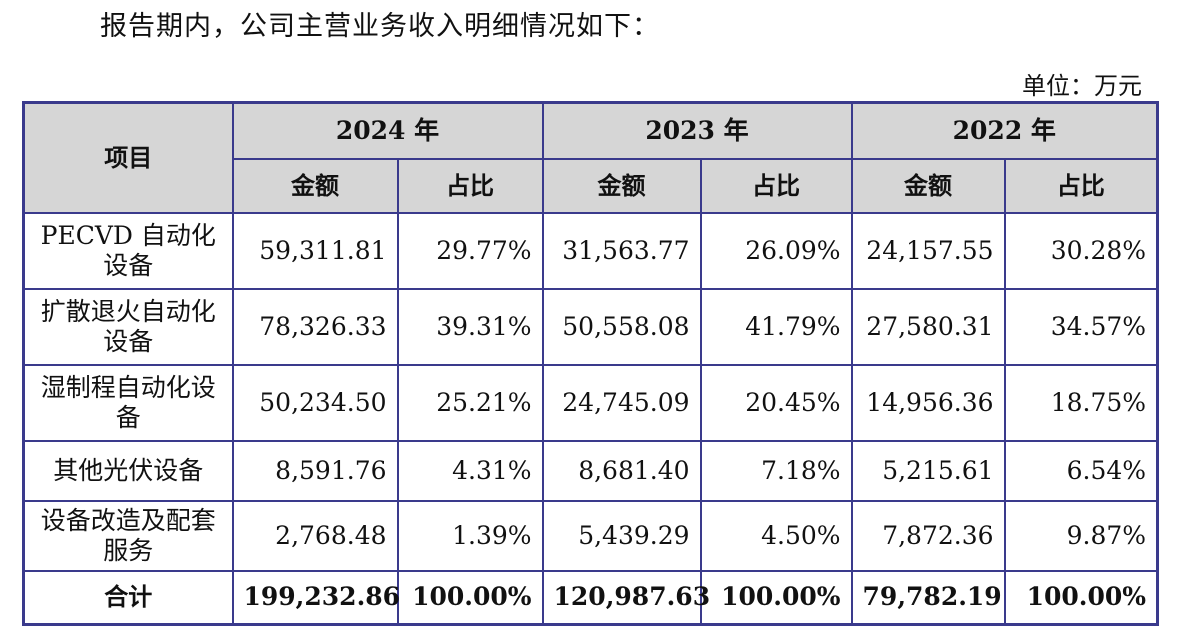 The width and height of the screenshot is (1194, 642). I want to click on cell-value: 6.54%, so click(1081, 470).